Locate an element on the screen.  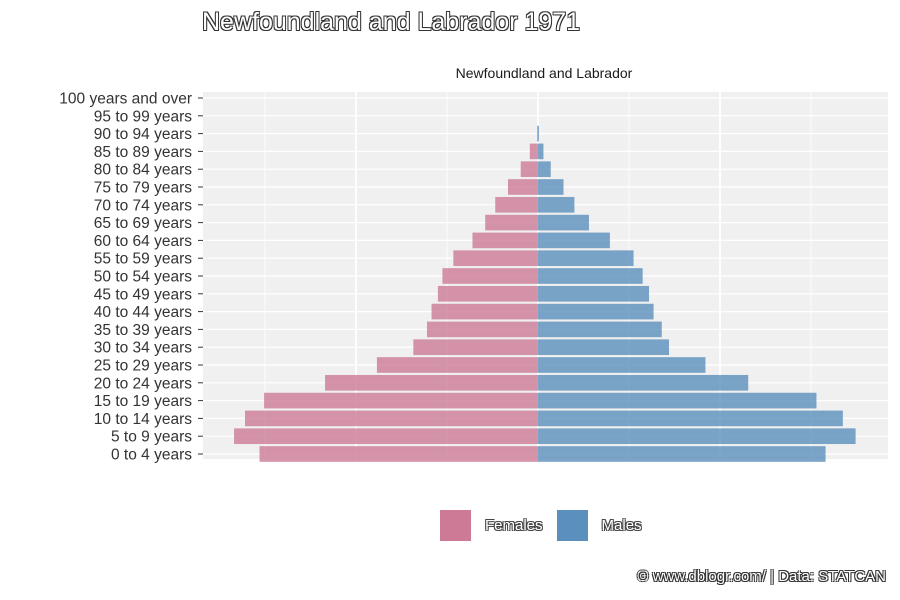
y-tick-label: 30 to 34 years is located at coordinates (143, 348).